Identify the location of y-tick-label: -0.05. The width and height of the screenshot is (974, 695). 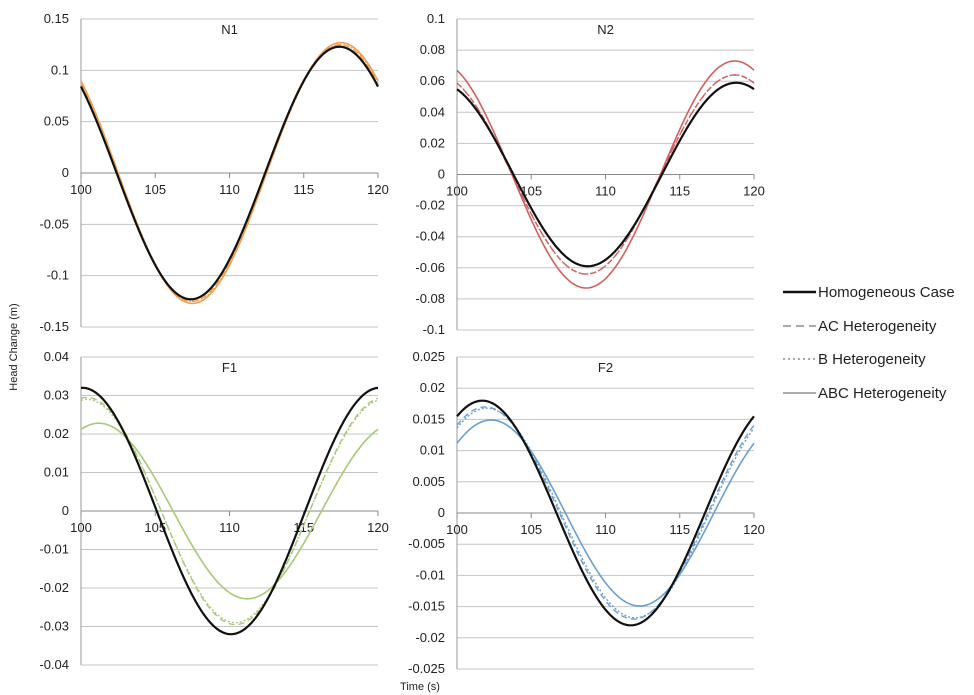
(54, 223).